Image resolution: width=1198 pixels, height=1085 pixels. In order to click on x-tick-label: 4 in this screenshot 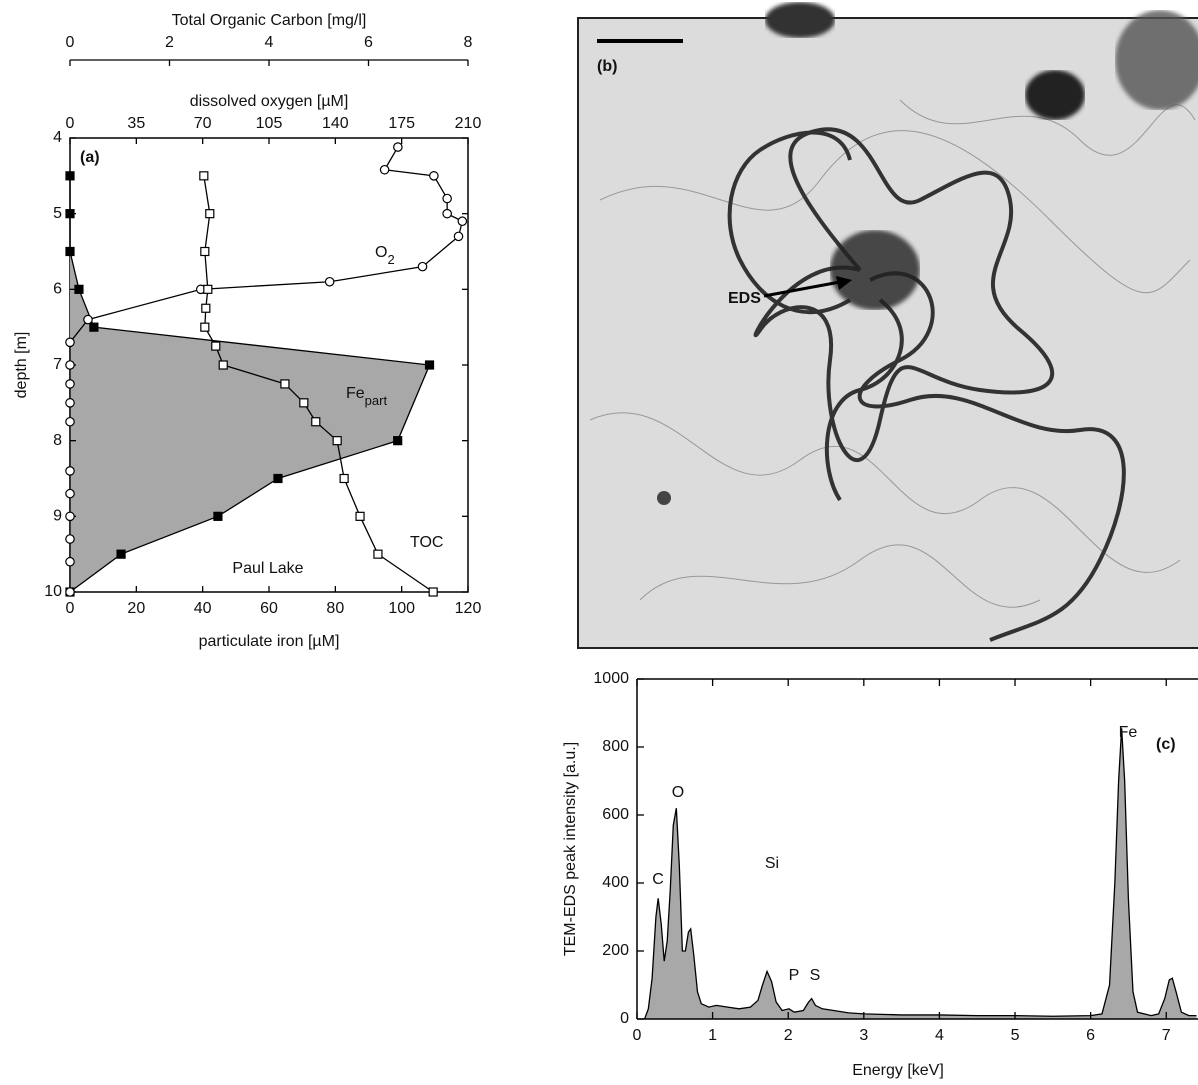, I will do `click(939, 1035)`.